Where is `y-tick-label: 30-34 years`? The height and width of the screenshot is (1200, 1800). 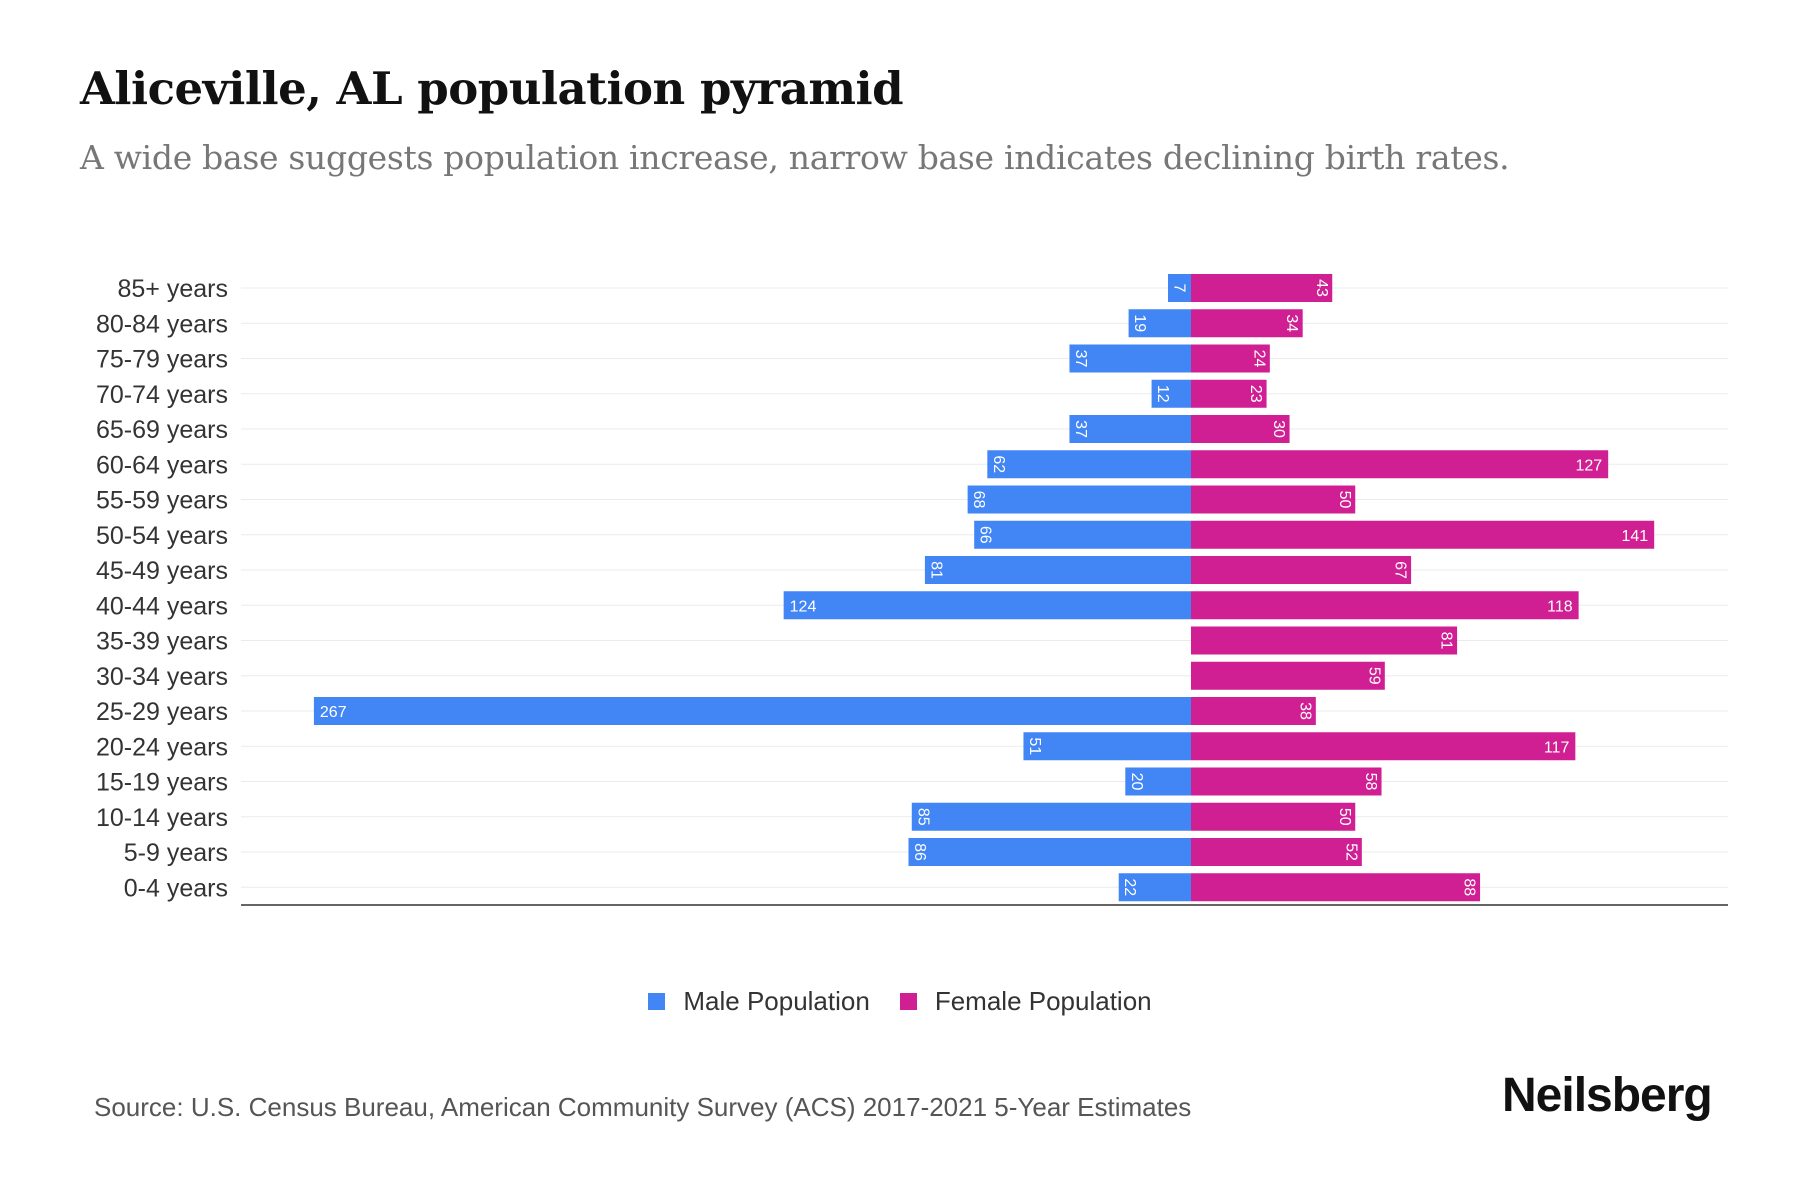
y-tick-label: 30-34 years is located at coordinates (162, 677).